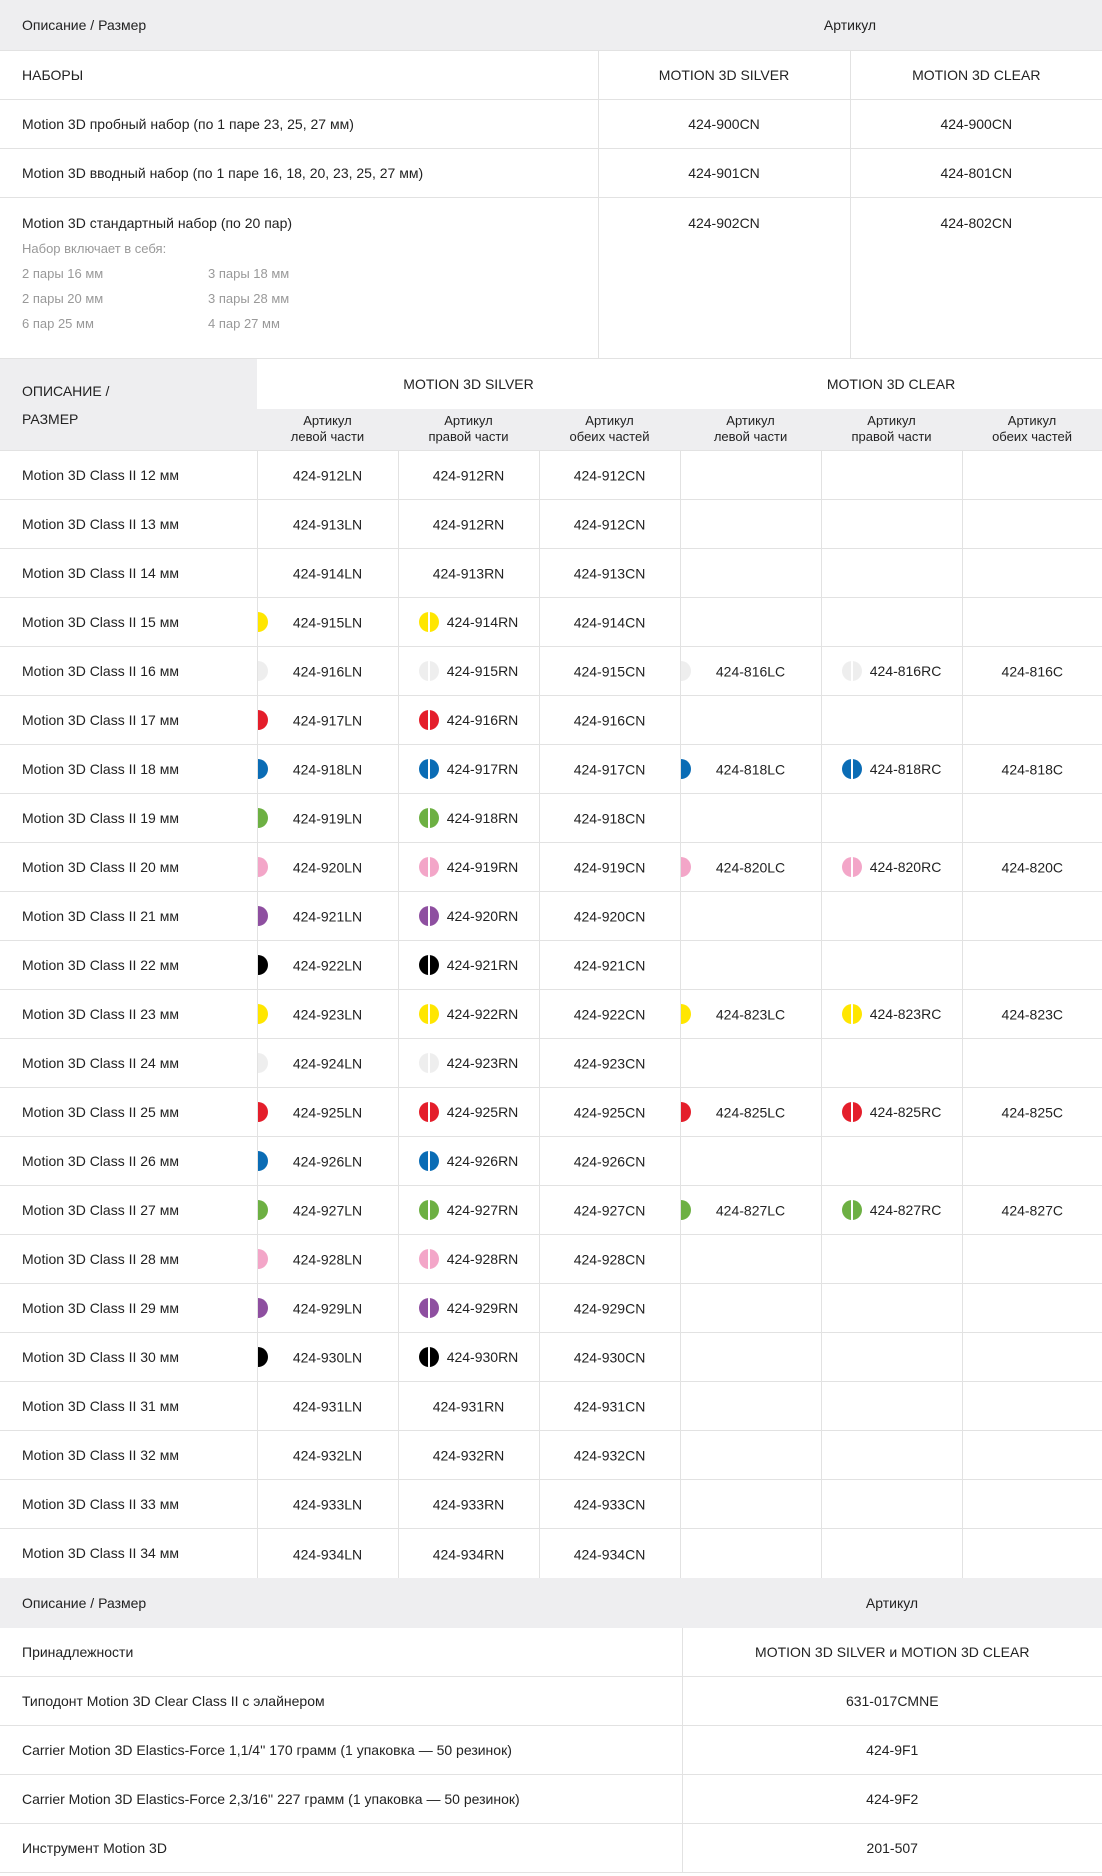 This screenshot has height=1876, width=1102. Describe the element at coordinates (327, 671) in the screenshot. I see `silver-left-code: 424-916LN` at that location.